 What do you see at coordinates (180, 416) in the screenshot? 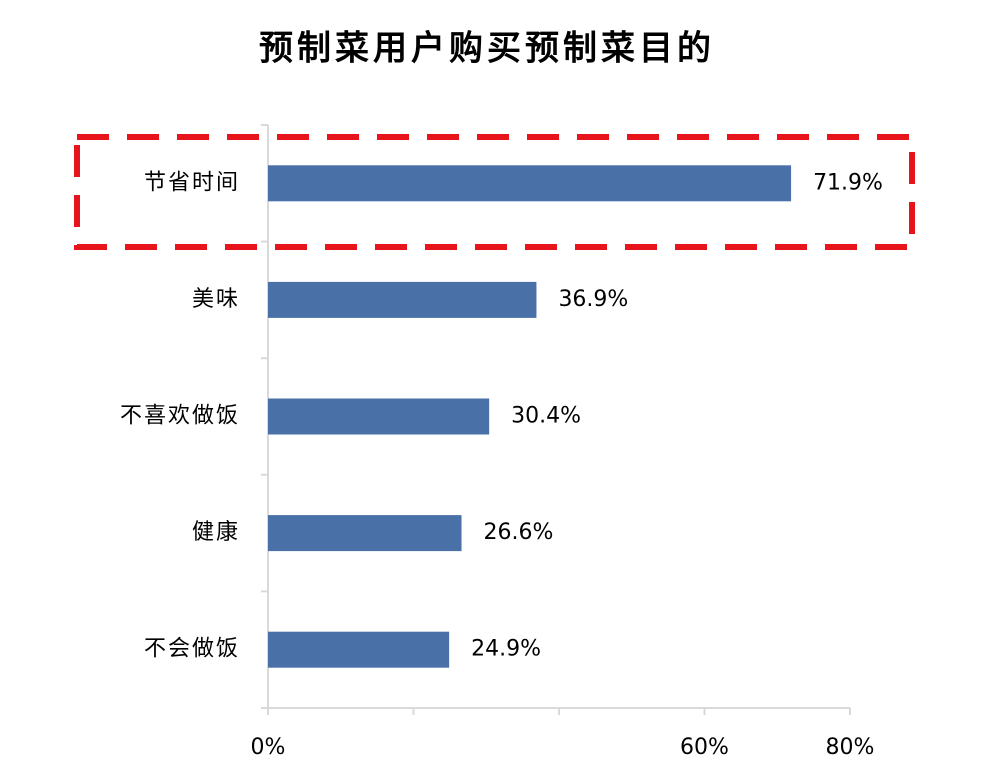
I see `y-tick-label: 不喜欢做饭` at bounding box center [180, 416].